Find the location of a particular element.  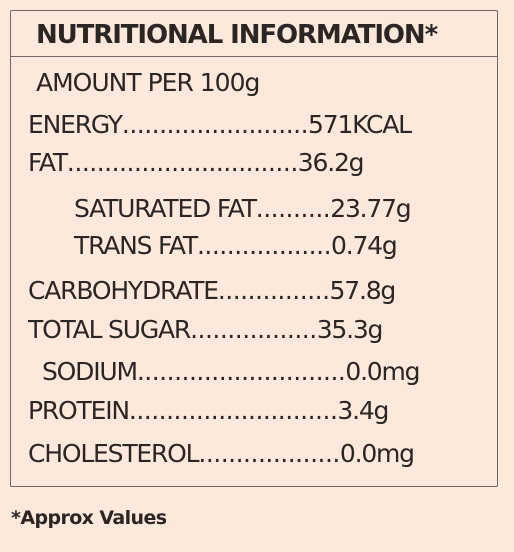

nutrient-row-protein: PROTEIN............................3.4g is located at coordinates (208, 411).